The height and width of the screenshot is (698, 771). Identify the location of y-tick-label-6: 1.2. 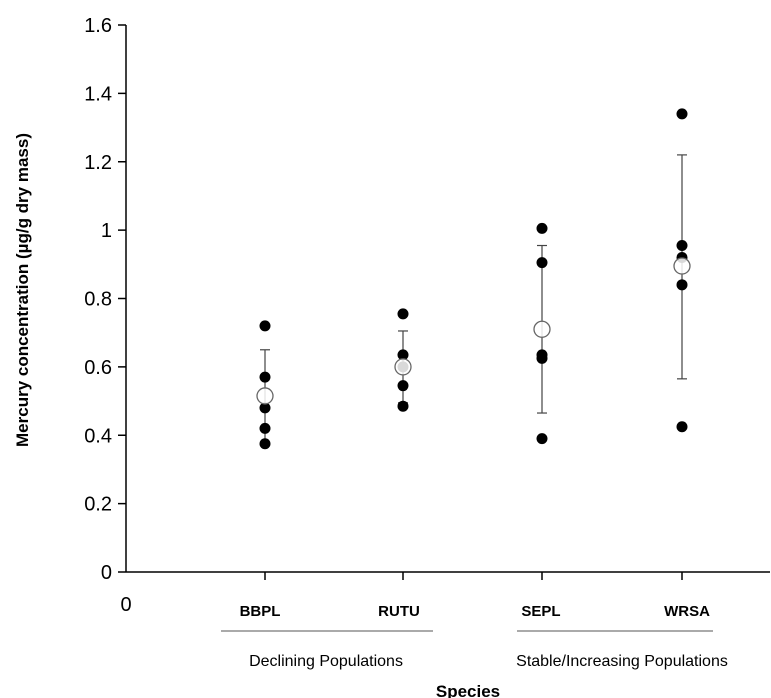
(98, 163).